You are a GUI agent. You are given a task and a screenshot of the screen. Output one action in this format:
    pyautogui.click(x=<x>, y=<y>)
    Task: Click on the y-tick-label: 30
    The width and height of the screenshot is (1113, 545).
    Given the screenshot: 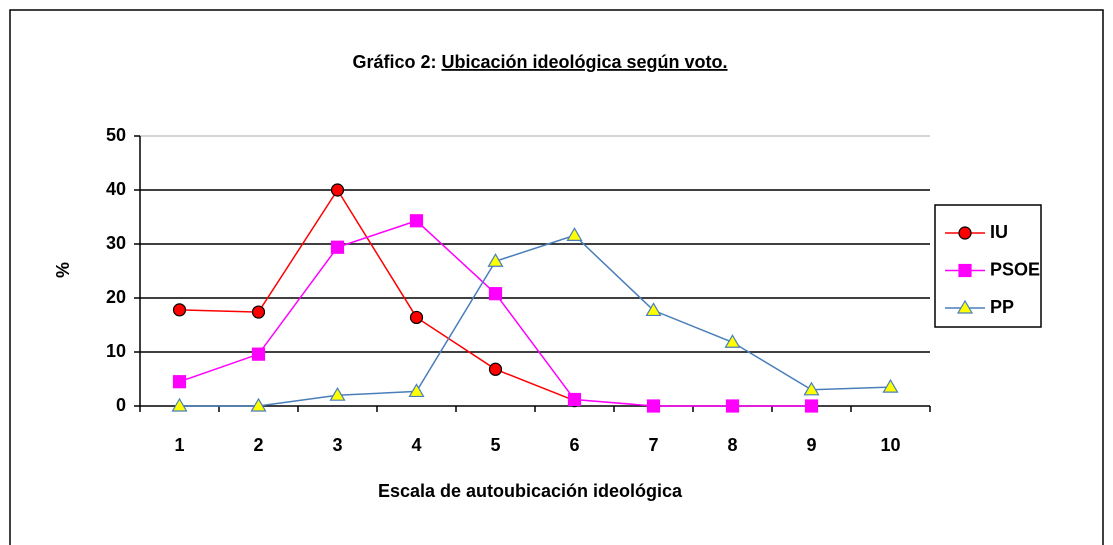 What is the action you would take?
    pyautogui.click(x=116, y=243)
    